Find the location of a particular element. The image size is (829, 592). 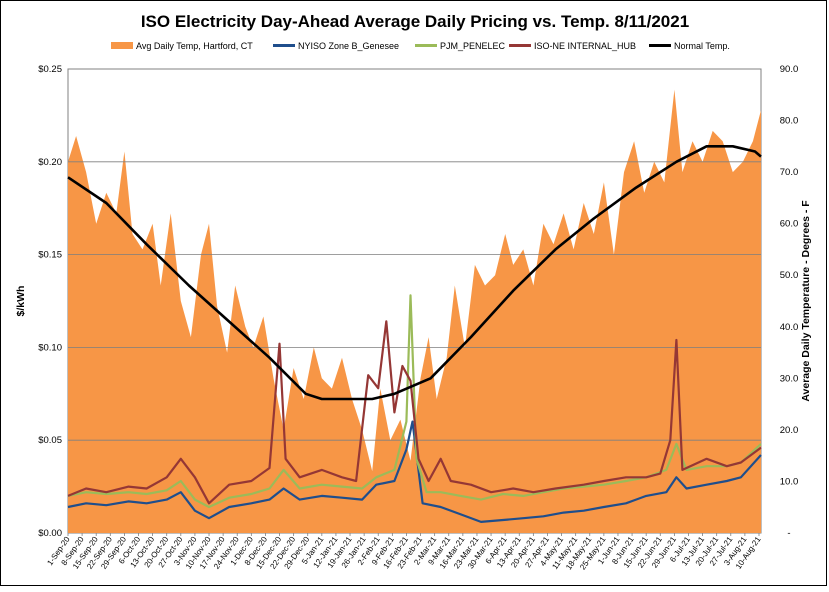

y2-tick-label: - is located at coordinates (788, 533).